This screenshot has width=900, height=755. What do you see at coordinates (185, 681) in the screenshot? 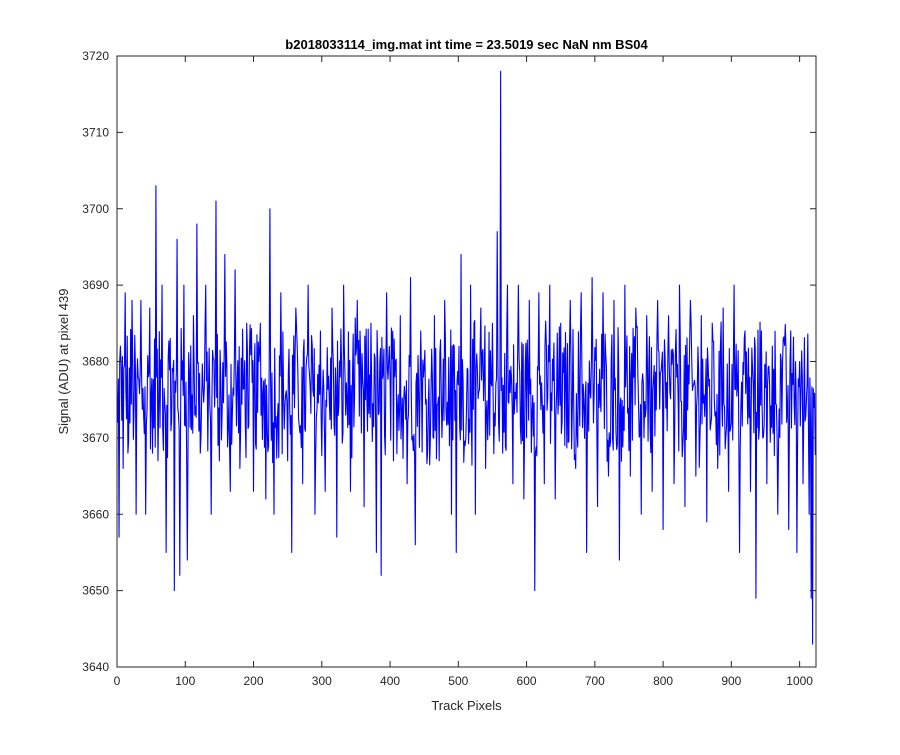
I see `x-tick-label: 100` at bounding box center [185, 681].